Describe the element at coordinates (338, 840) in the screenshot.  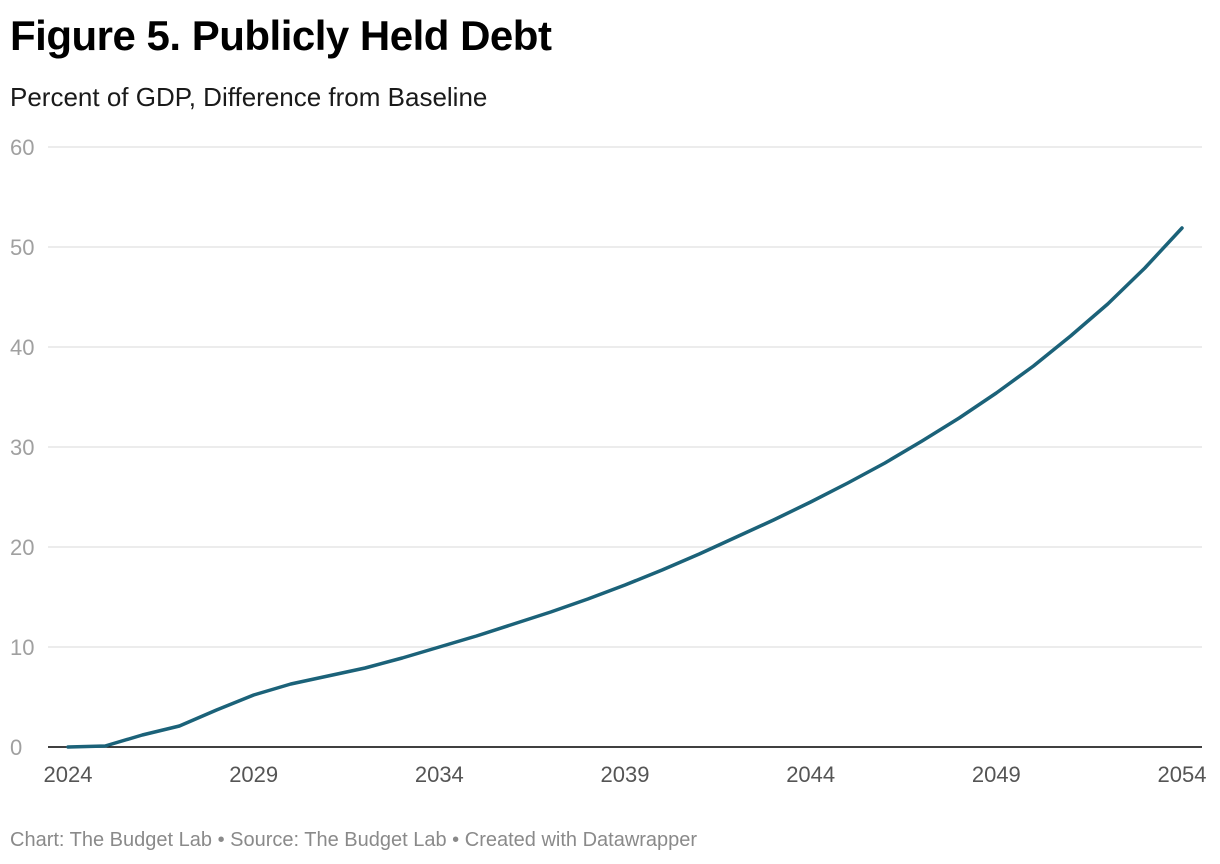
I see `footer-source: Source: The Budget Lab` at that location.